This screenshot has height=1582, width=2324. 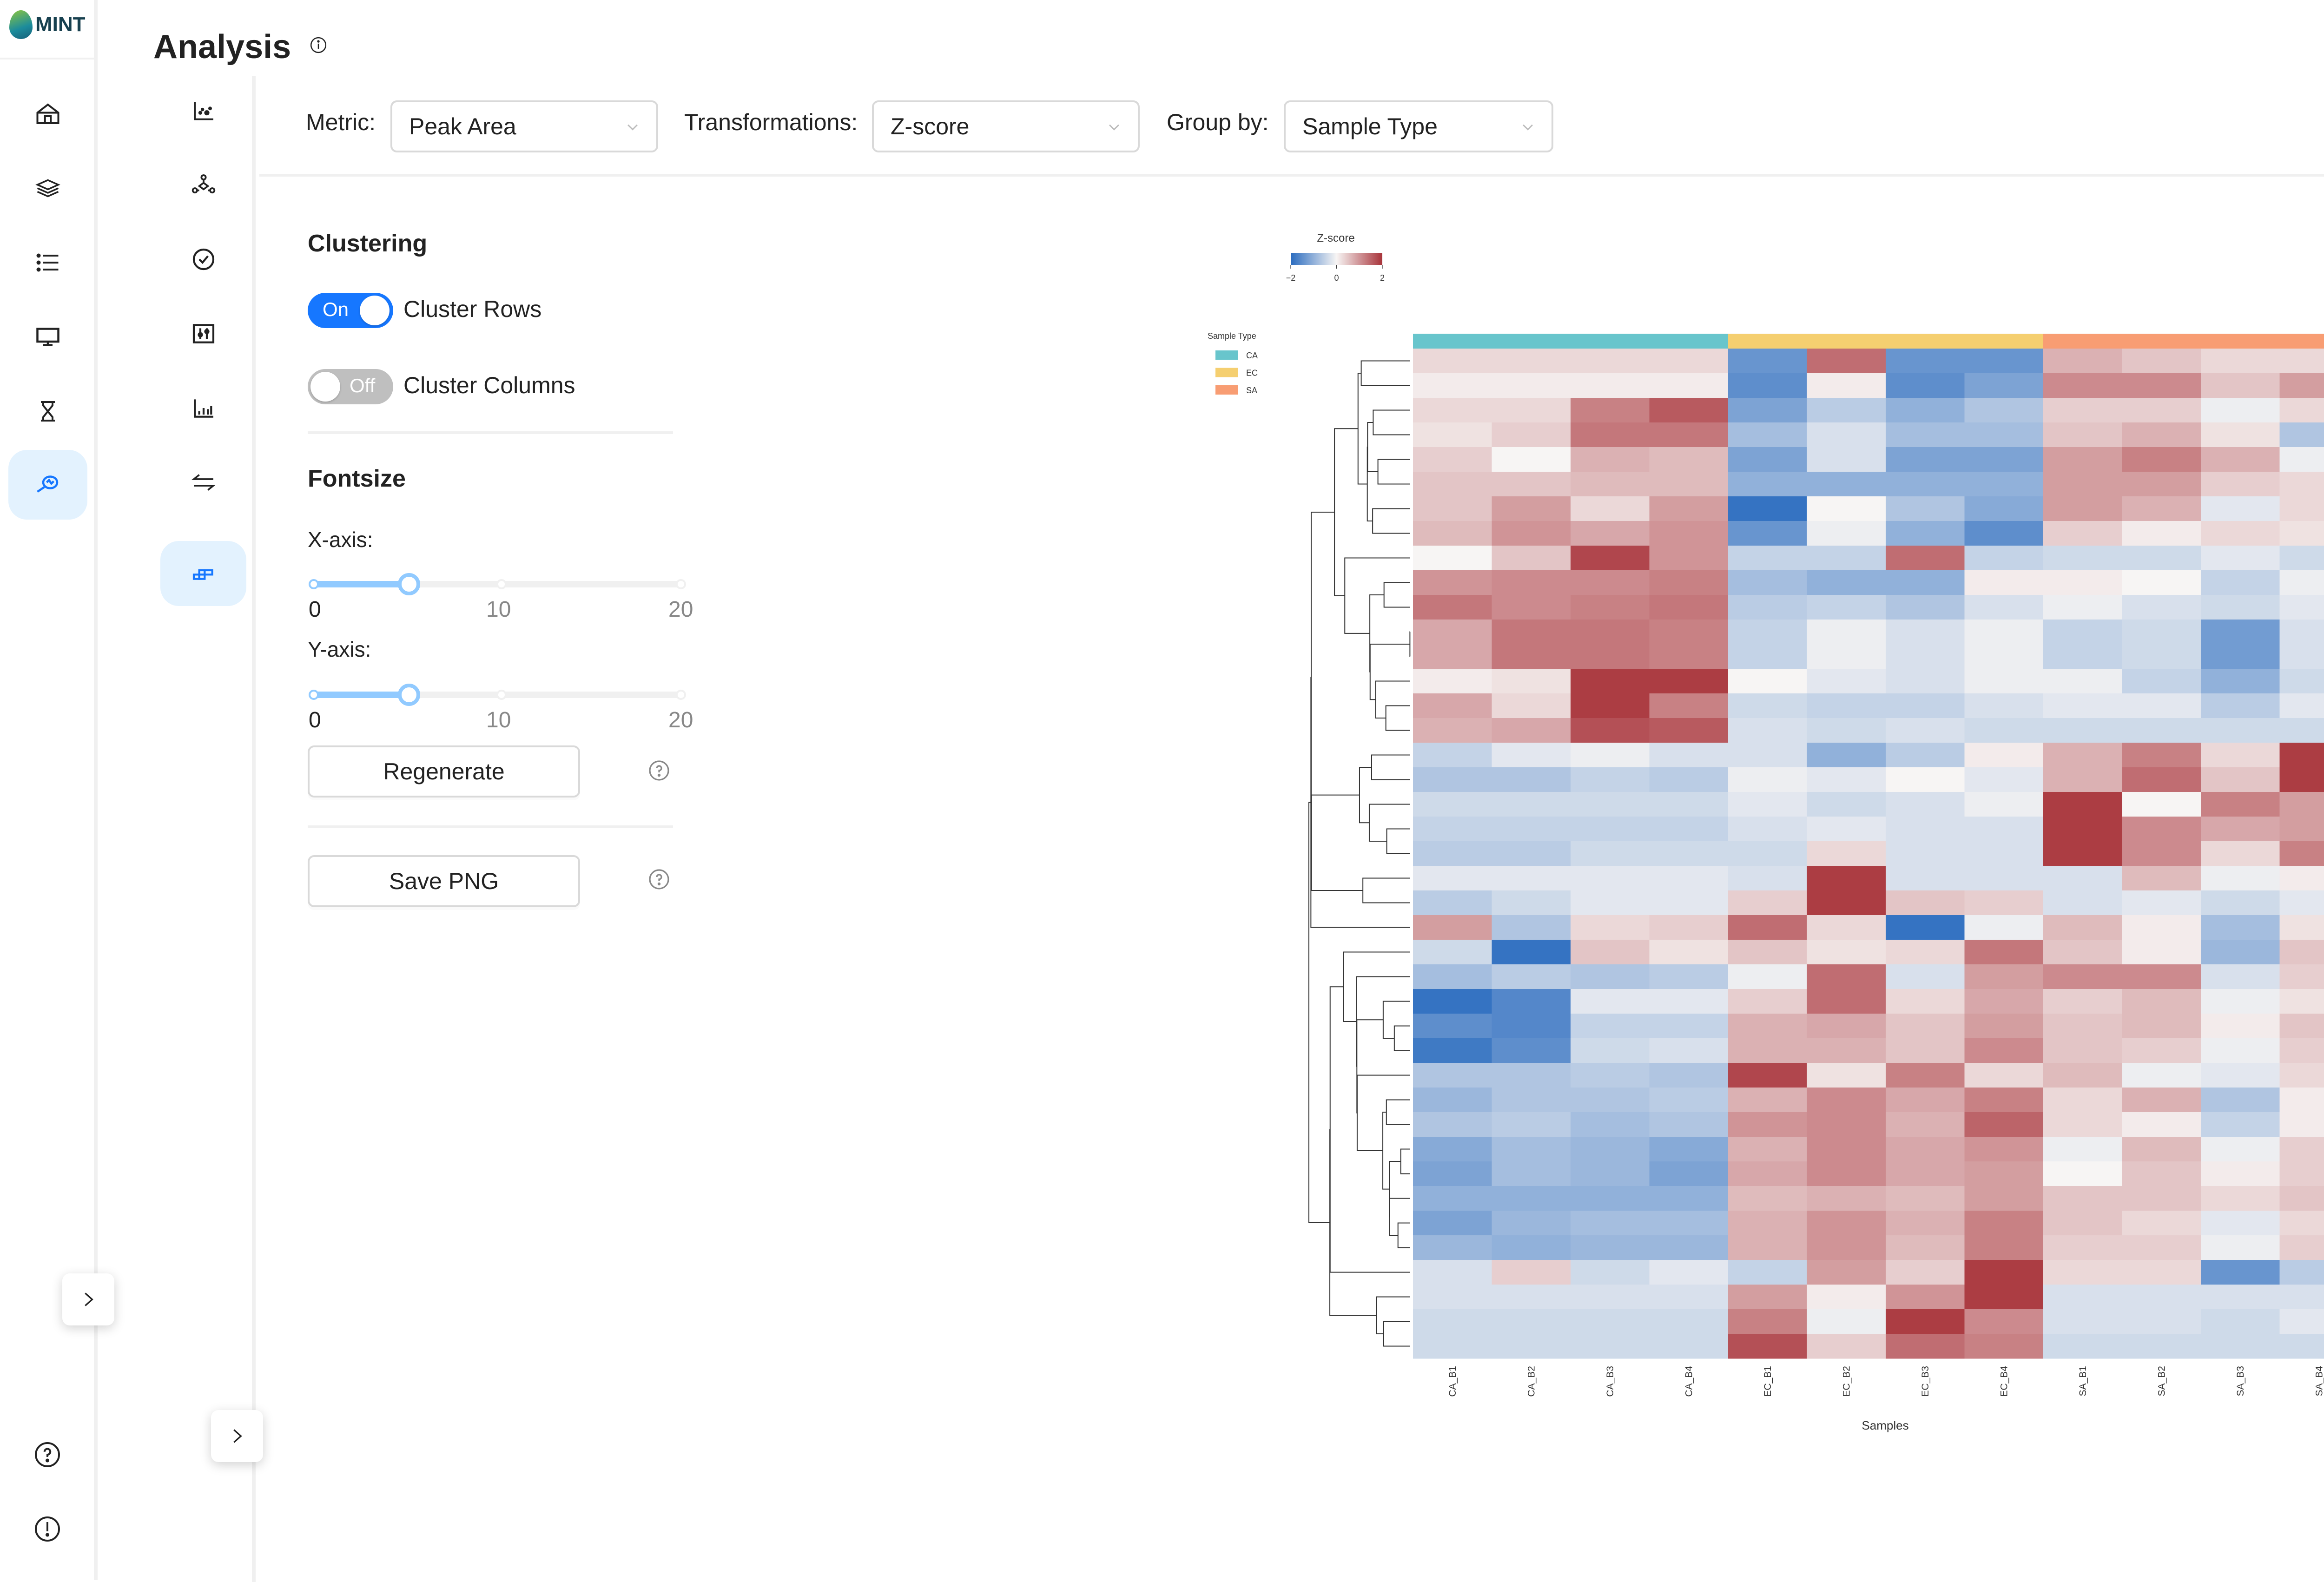 What do you see at coordinates (203, 408) in the screenshot?
I see `subnav-bar` at bounding box center [203, 408].